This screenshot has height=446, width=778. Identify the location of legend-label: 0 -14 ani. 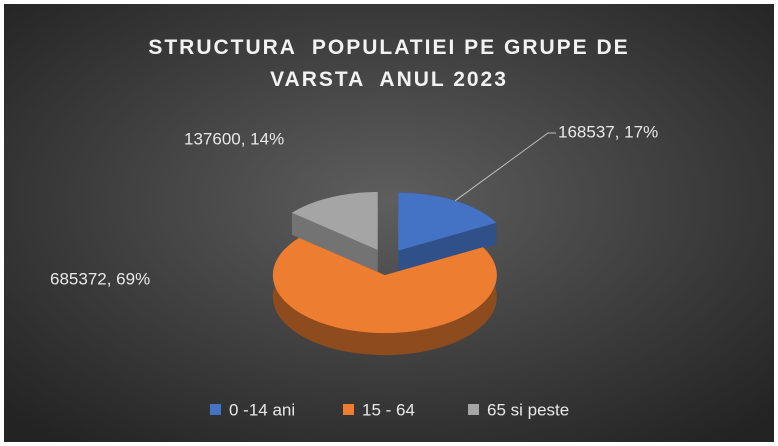
(262, 409).